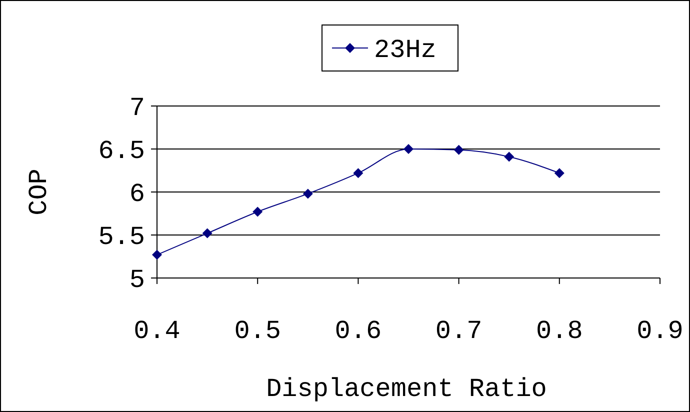  Describe the element at coordinates (458, 331) in the screenshot. I see `x-tick-label: 0.7` at that location.